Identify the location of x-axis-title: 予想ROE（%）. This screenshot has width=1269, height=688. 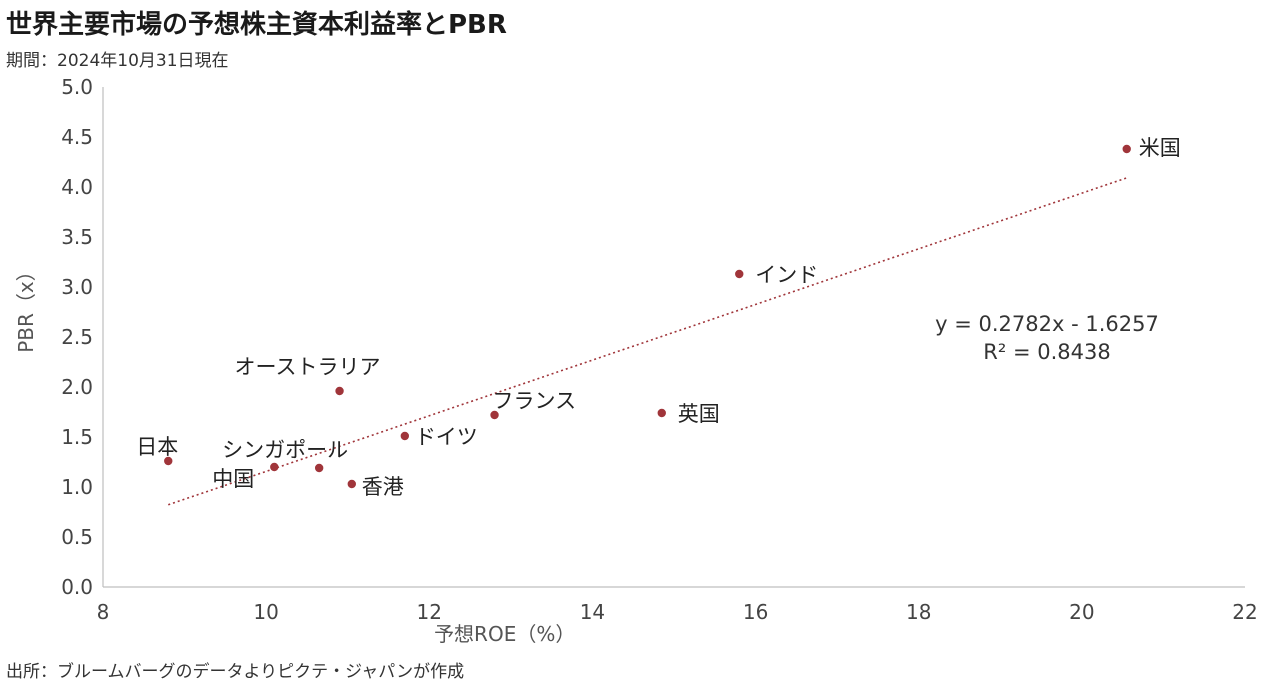
(504, 634).